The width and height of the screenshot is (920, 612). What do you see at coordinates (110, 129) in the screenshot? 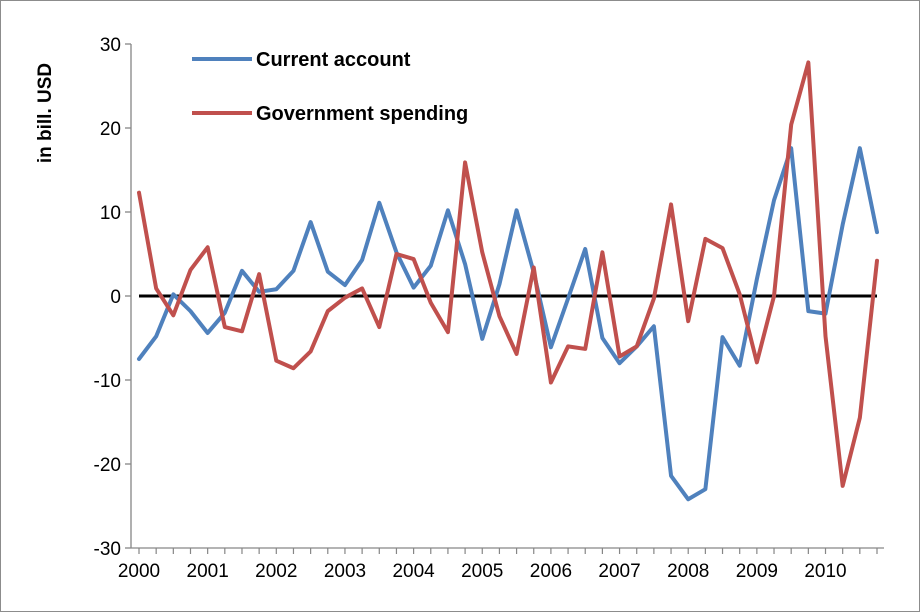
I see `y-tick-label: 20` at bounding box center [110, 129].